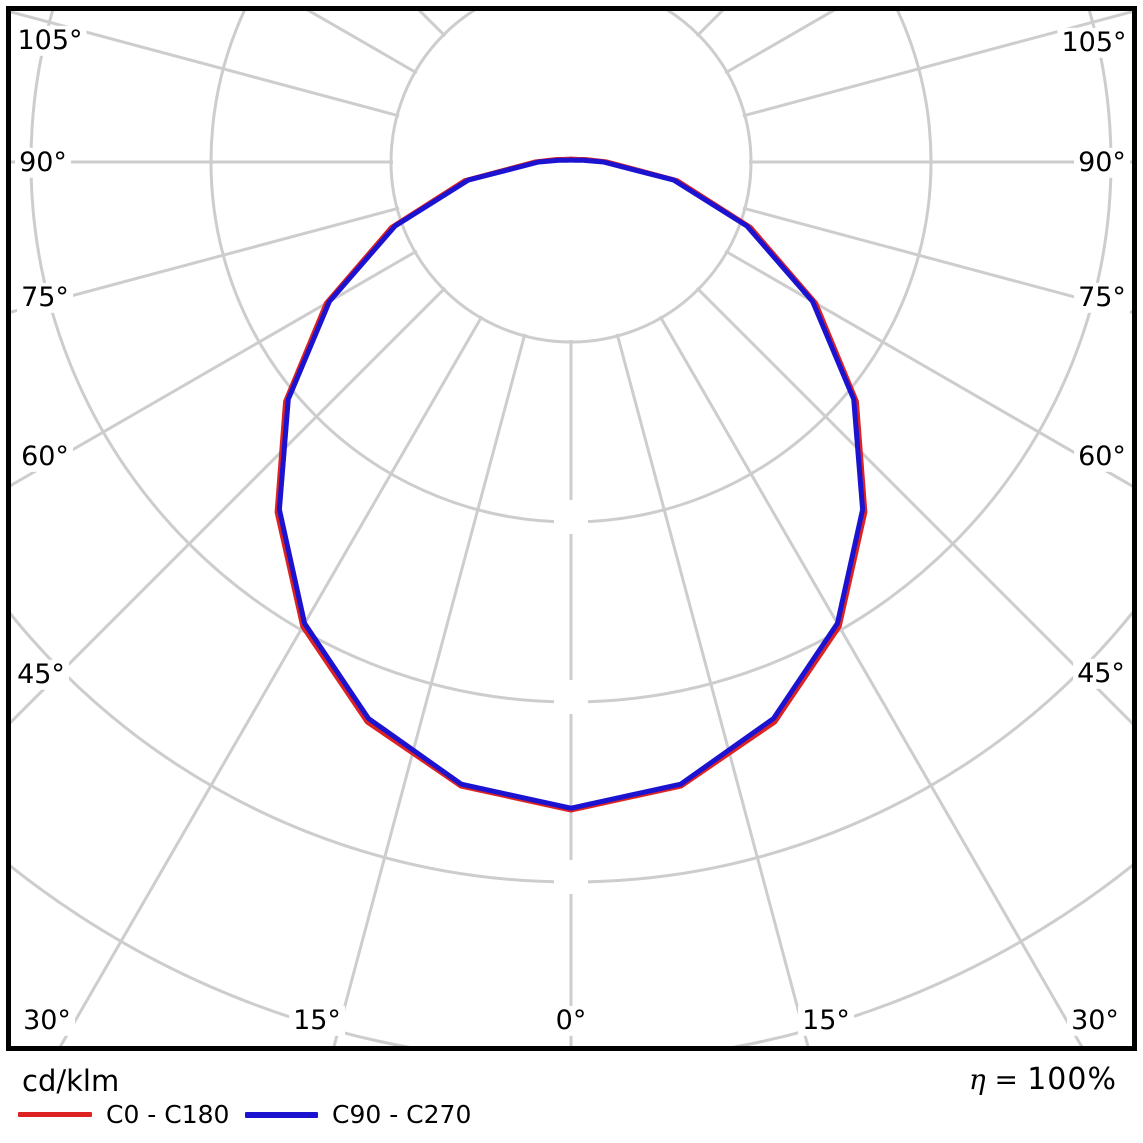  What do you see at coordinates (402, 1114) in the screenshot?
I see `legend-label-c90-c270: C90 - C270` at bounding box center [402, 1114].